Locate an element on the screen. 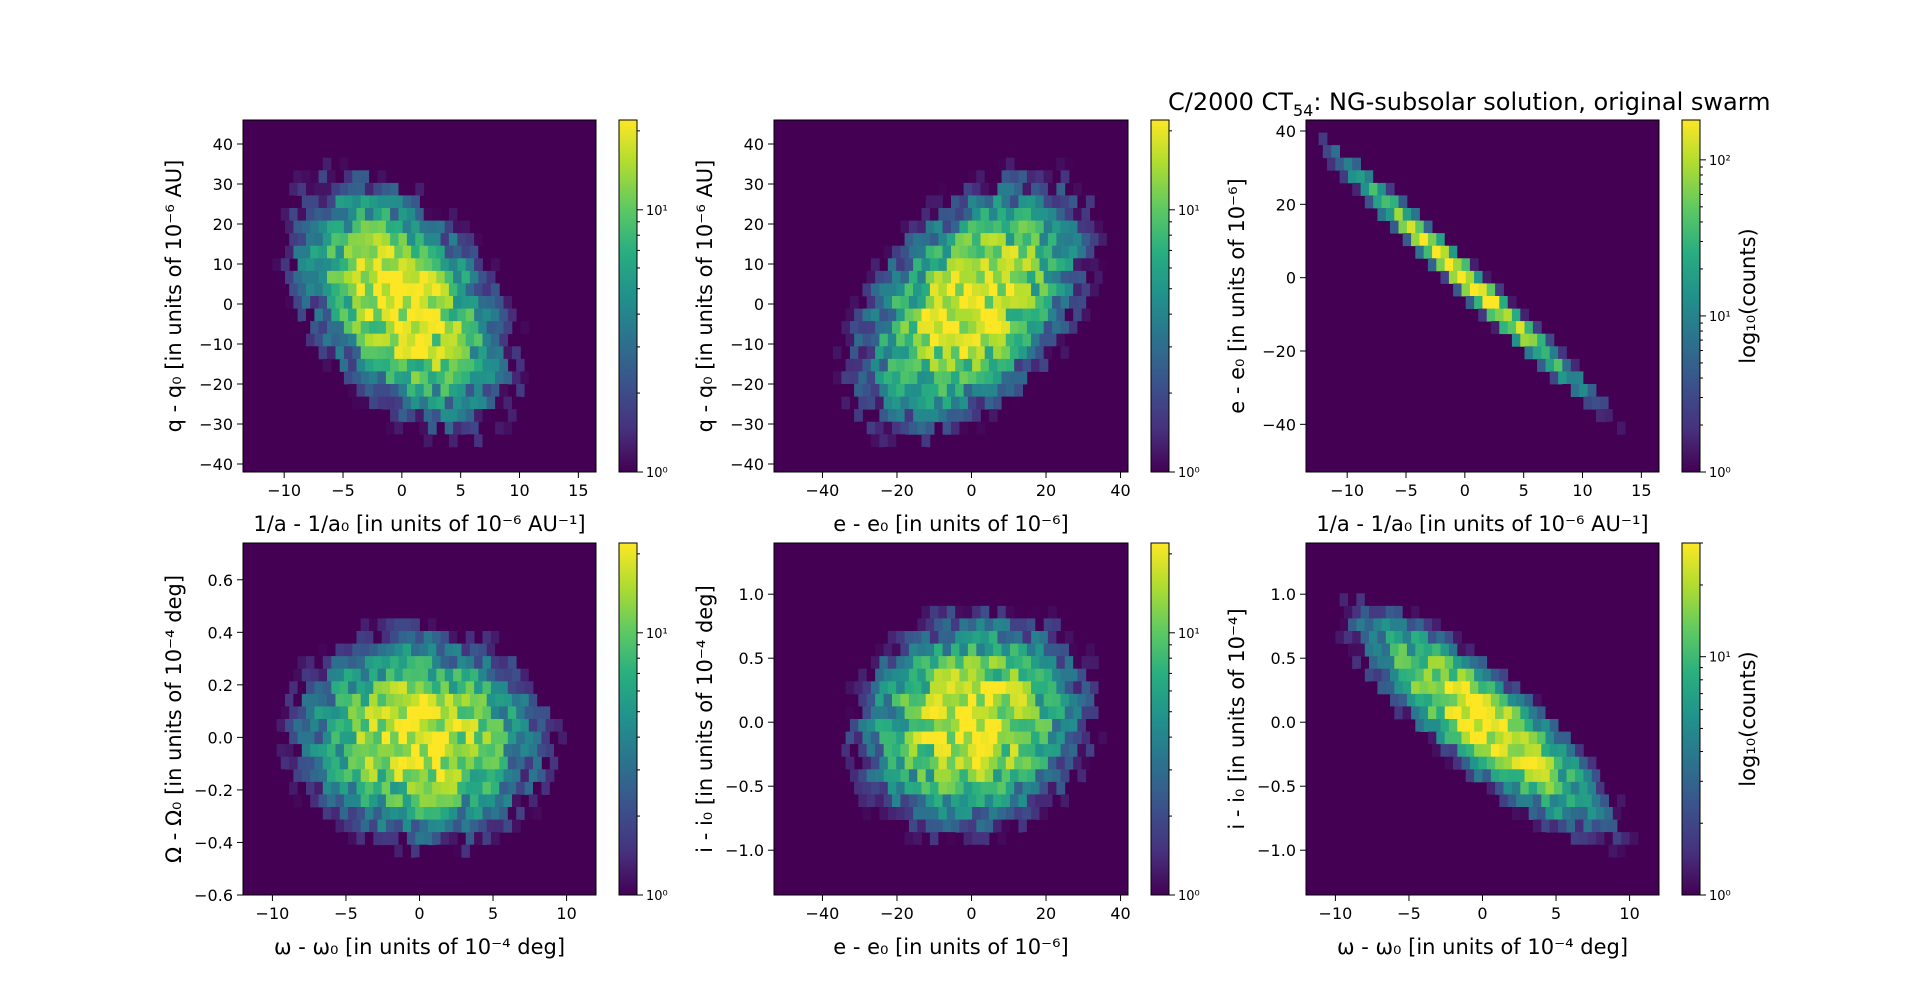 The image size is (1920, 994). y-tick-label: 0.0 is located at coordinates (751, 722).